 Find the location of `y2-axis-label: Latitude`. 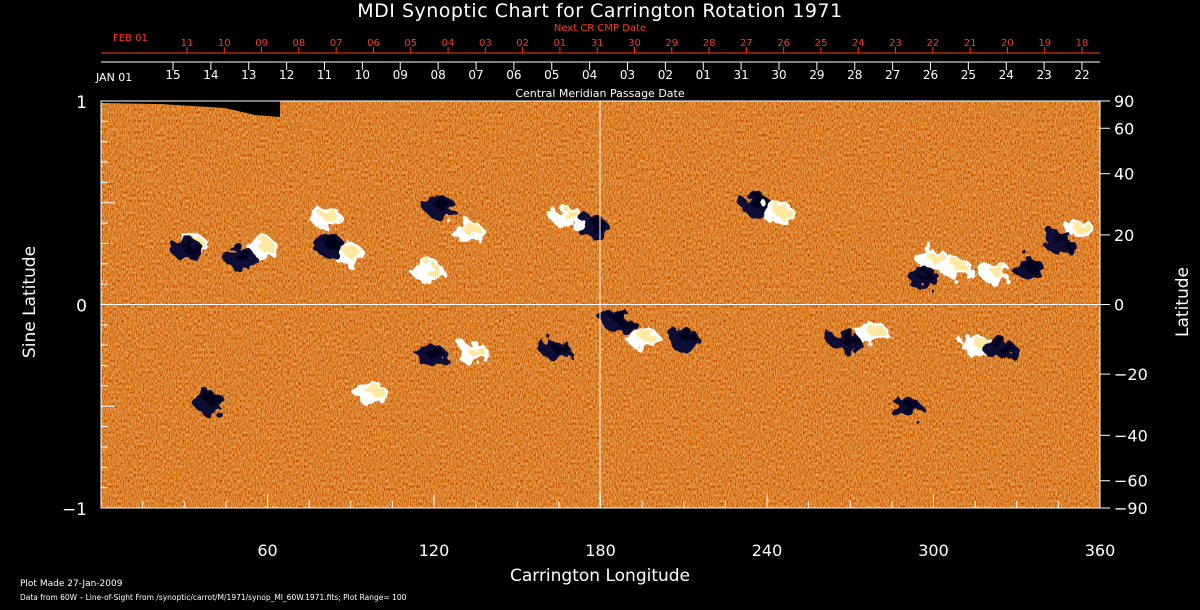

y2-axis-label: Latitude is located at coordinates (1183, 302).